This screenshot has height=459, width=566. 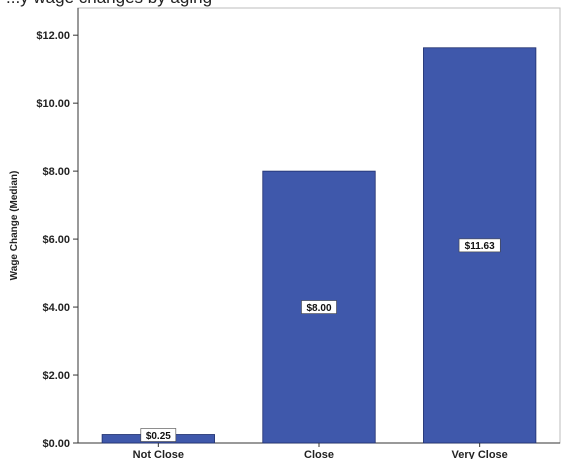 I want to click on y-tick-label: $12.00, so click(x=53, y=36).